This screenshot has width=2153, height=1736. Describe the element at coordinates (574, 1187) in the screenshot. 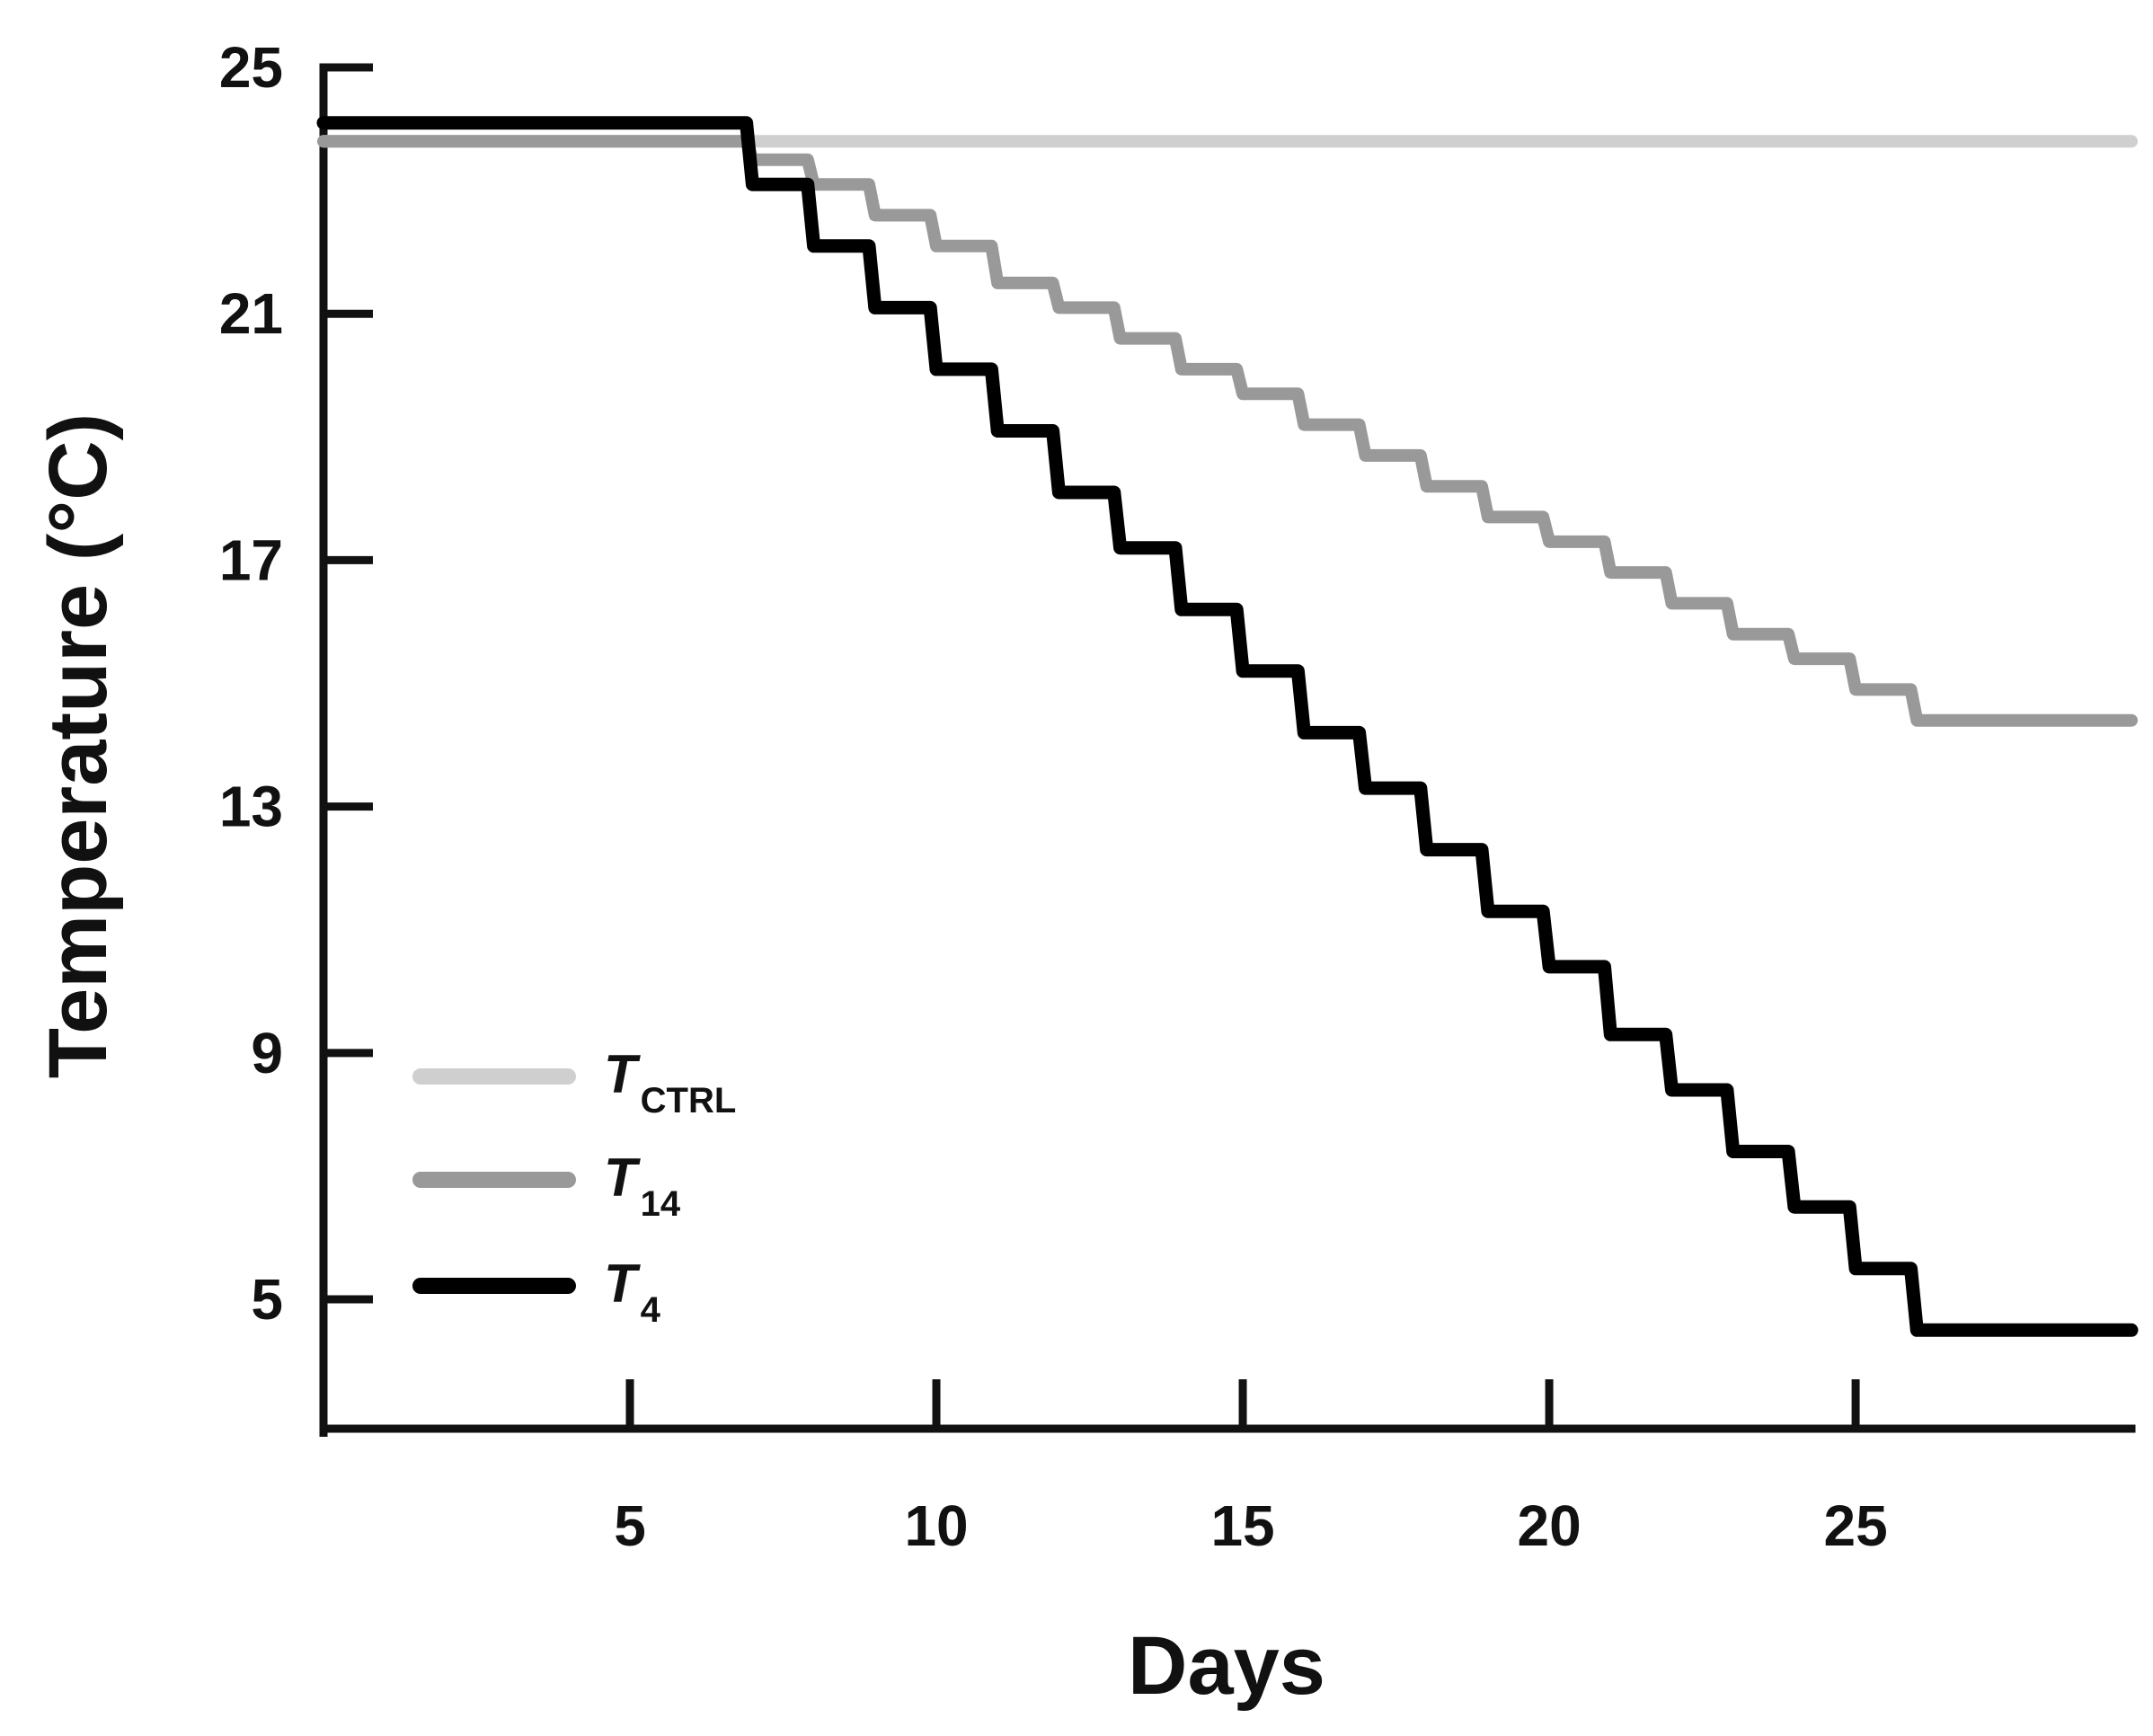

I see `legend: T CTRL T 14 T 4` at that location.